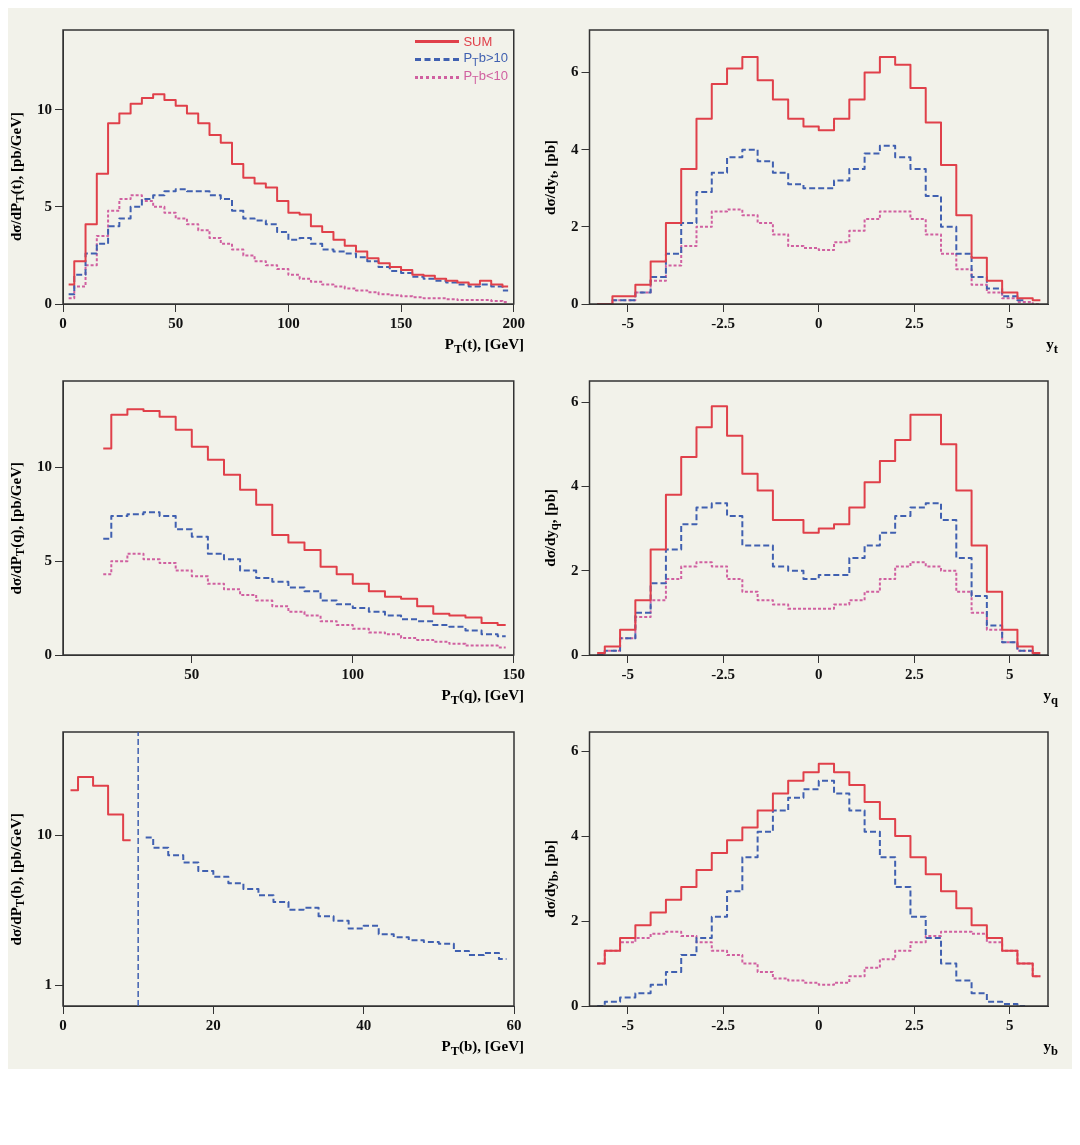 This screenshot has width=1080, height=1145. What do you see at coordinates (485, 77) in the screenshot?
I see `legend-label: P$_{T}$b<10` at bounding box center [485, 77].